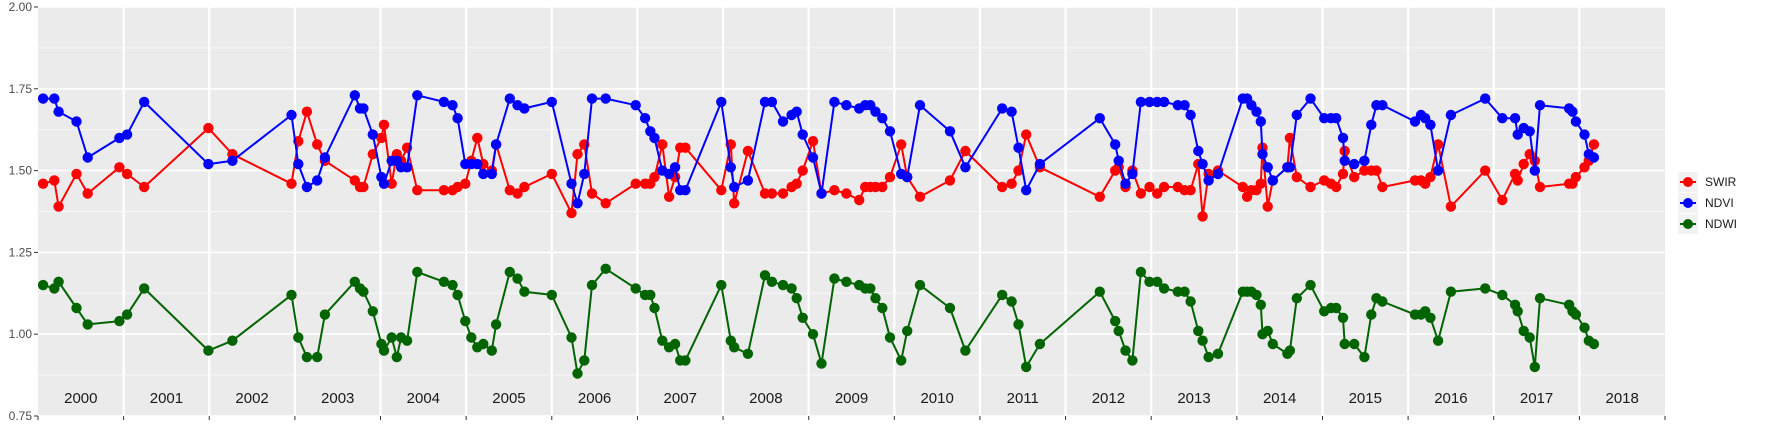 The width and height of the screenshot is (1773, 442). Describe the element at coordinates (1721, 182) in the screenshot. I see `legend-label: SWIR` at that location.